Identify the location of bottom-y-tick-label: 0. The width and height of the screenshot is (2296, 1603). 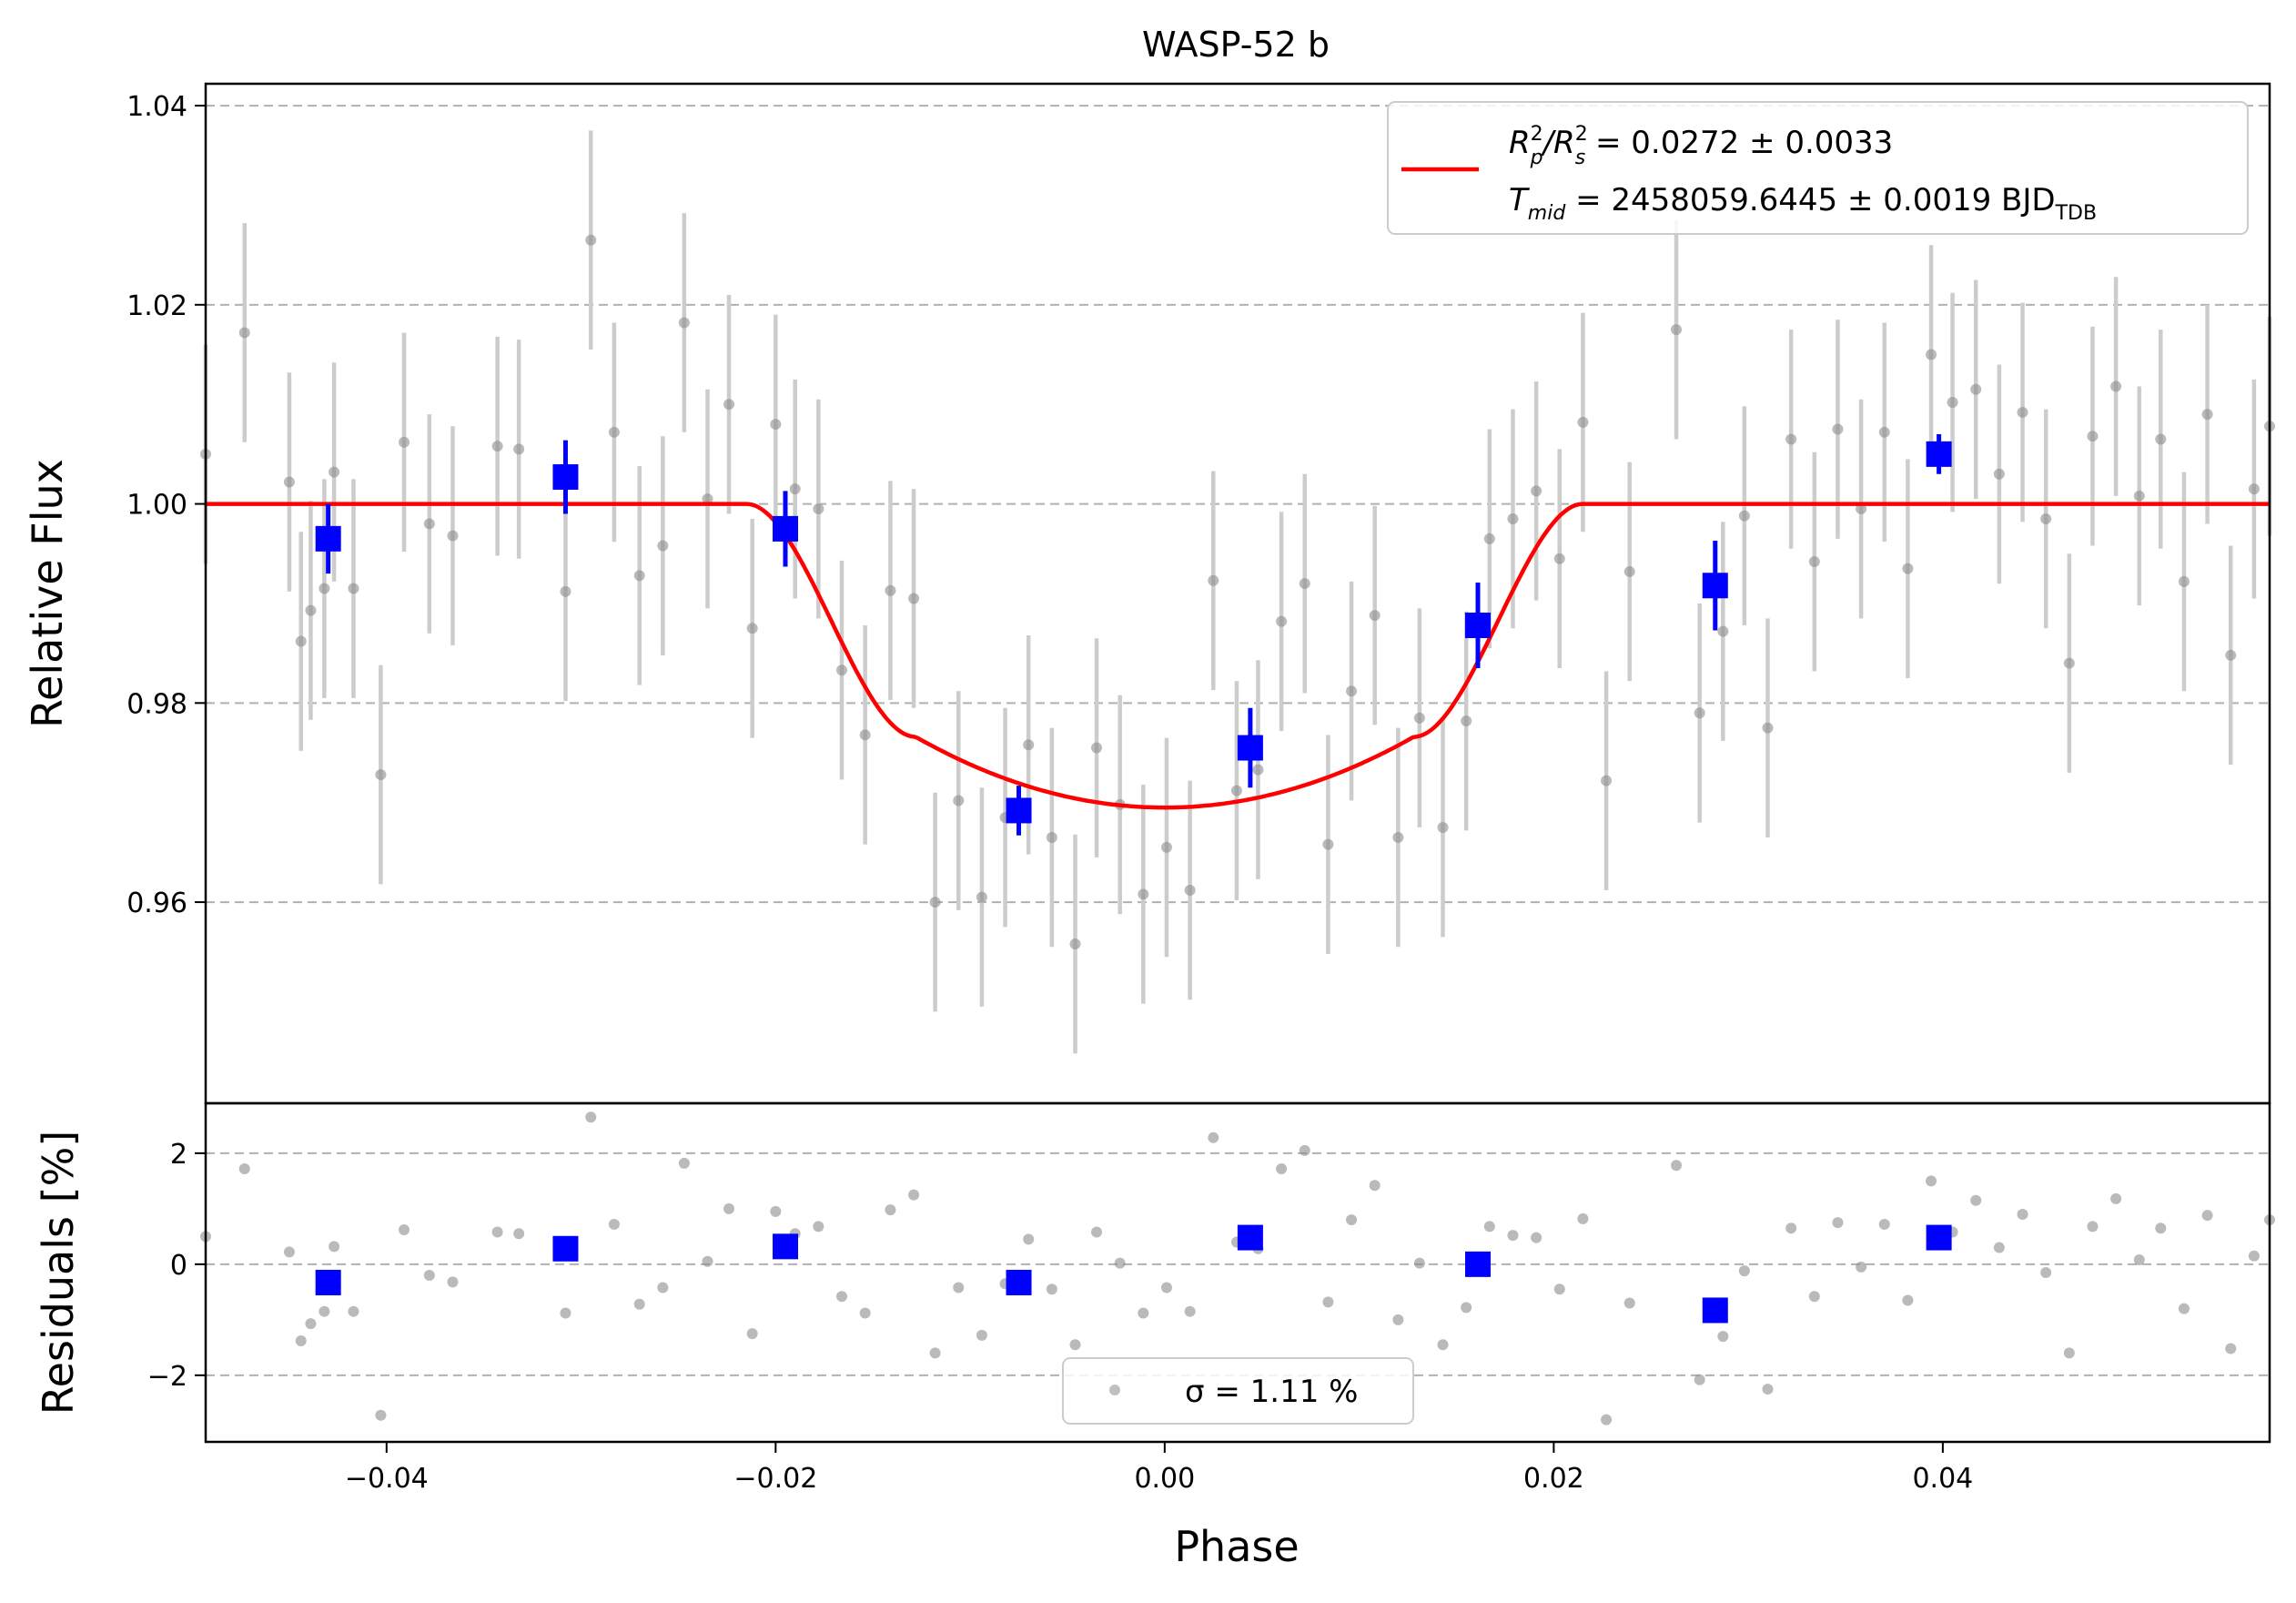
(178, 1266).